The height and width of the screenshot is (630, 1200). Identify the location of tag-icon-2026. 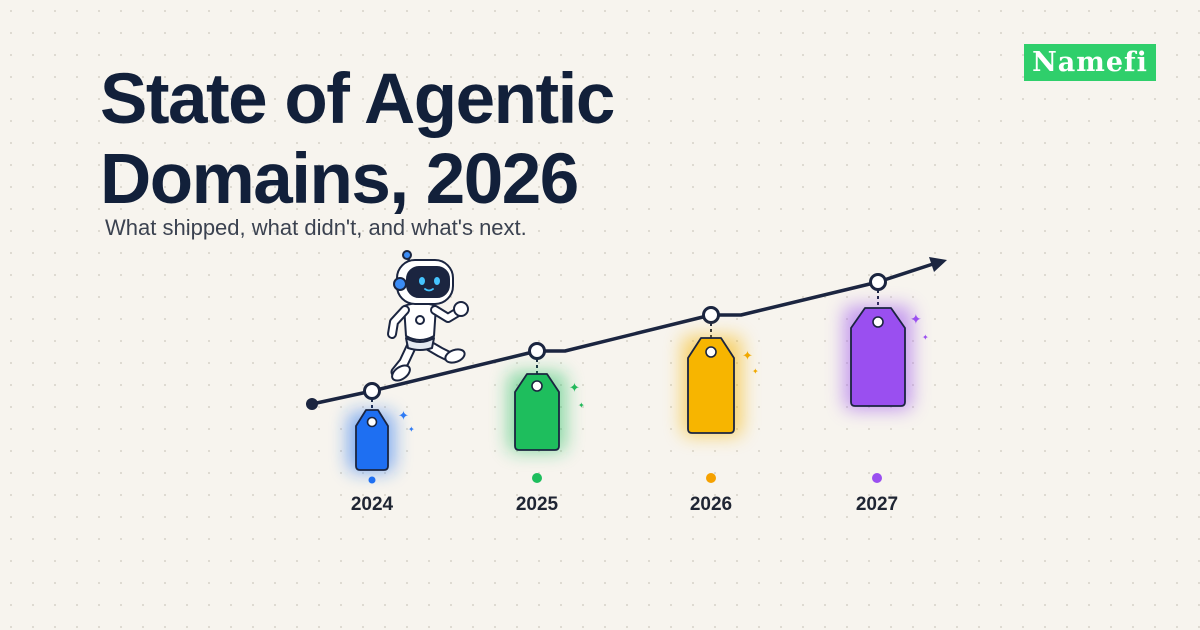
(711, 385).